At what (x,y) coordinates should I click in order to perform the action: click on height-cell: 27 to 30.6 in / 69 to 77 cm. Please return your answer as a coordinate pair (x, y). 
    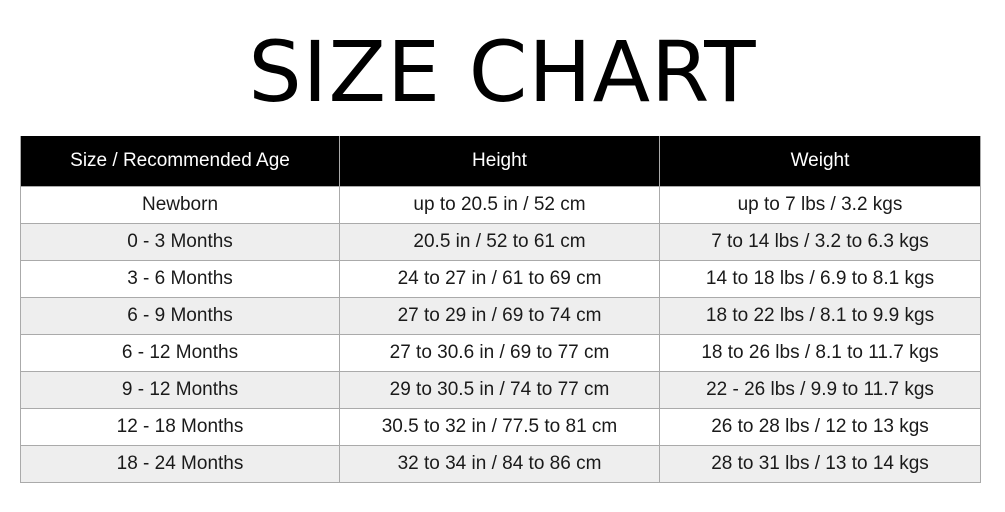
    Looking at the image, I should click on (499, 353).